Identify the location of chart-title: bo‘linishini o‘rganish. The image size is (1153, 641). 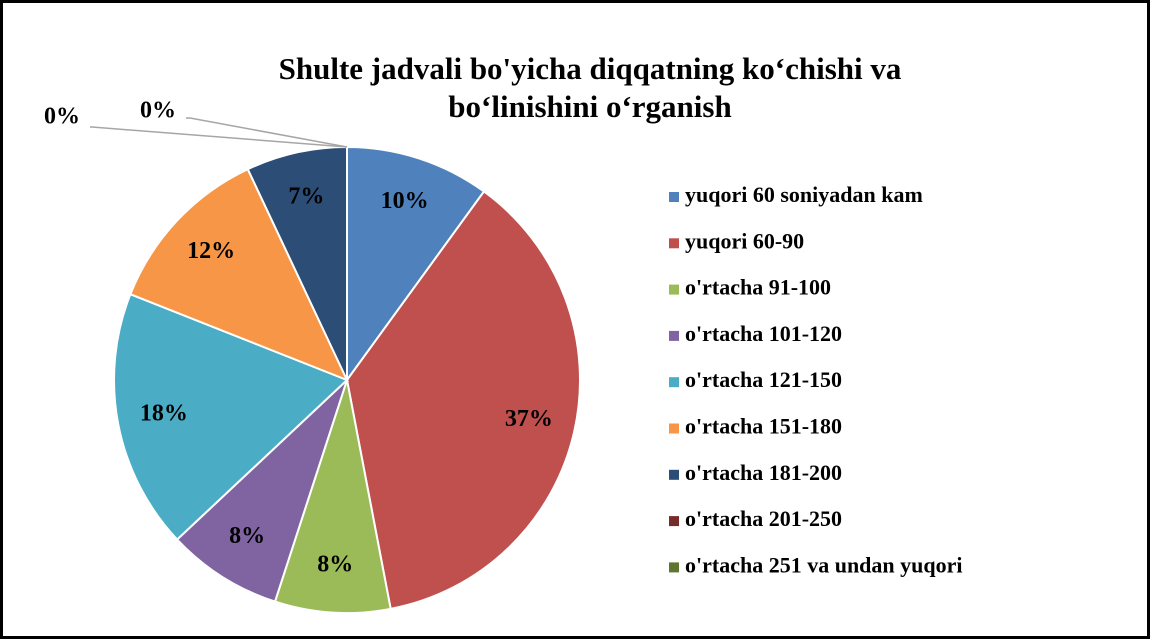
(589, 106).